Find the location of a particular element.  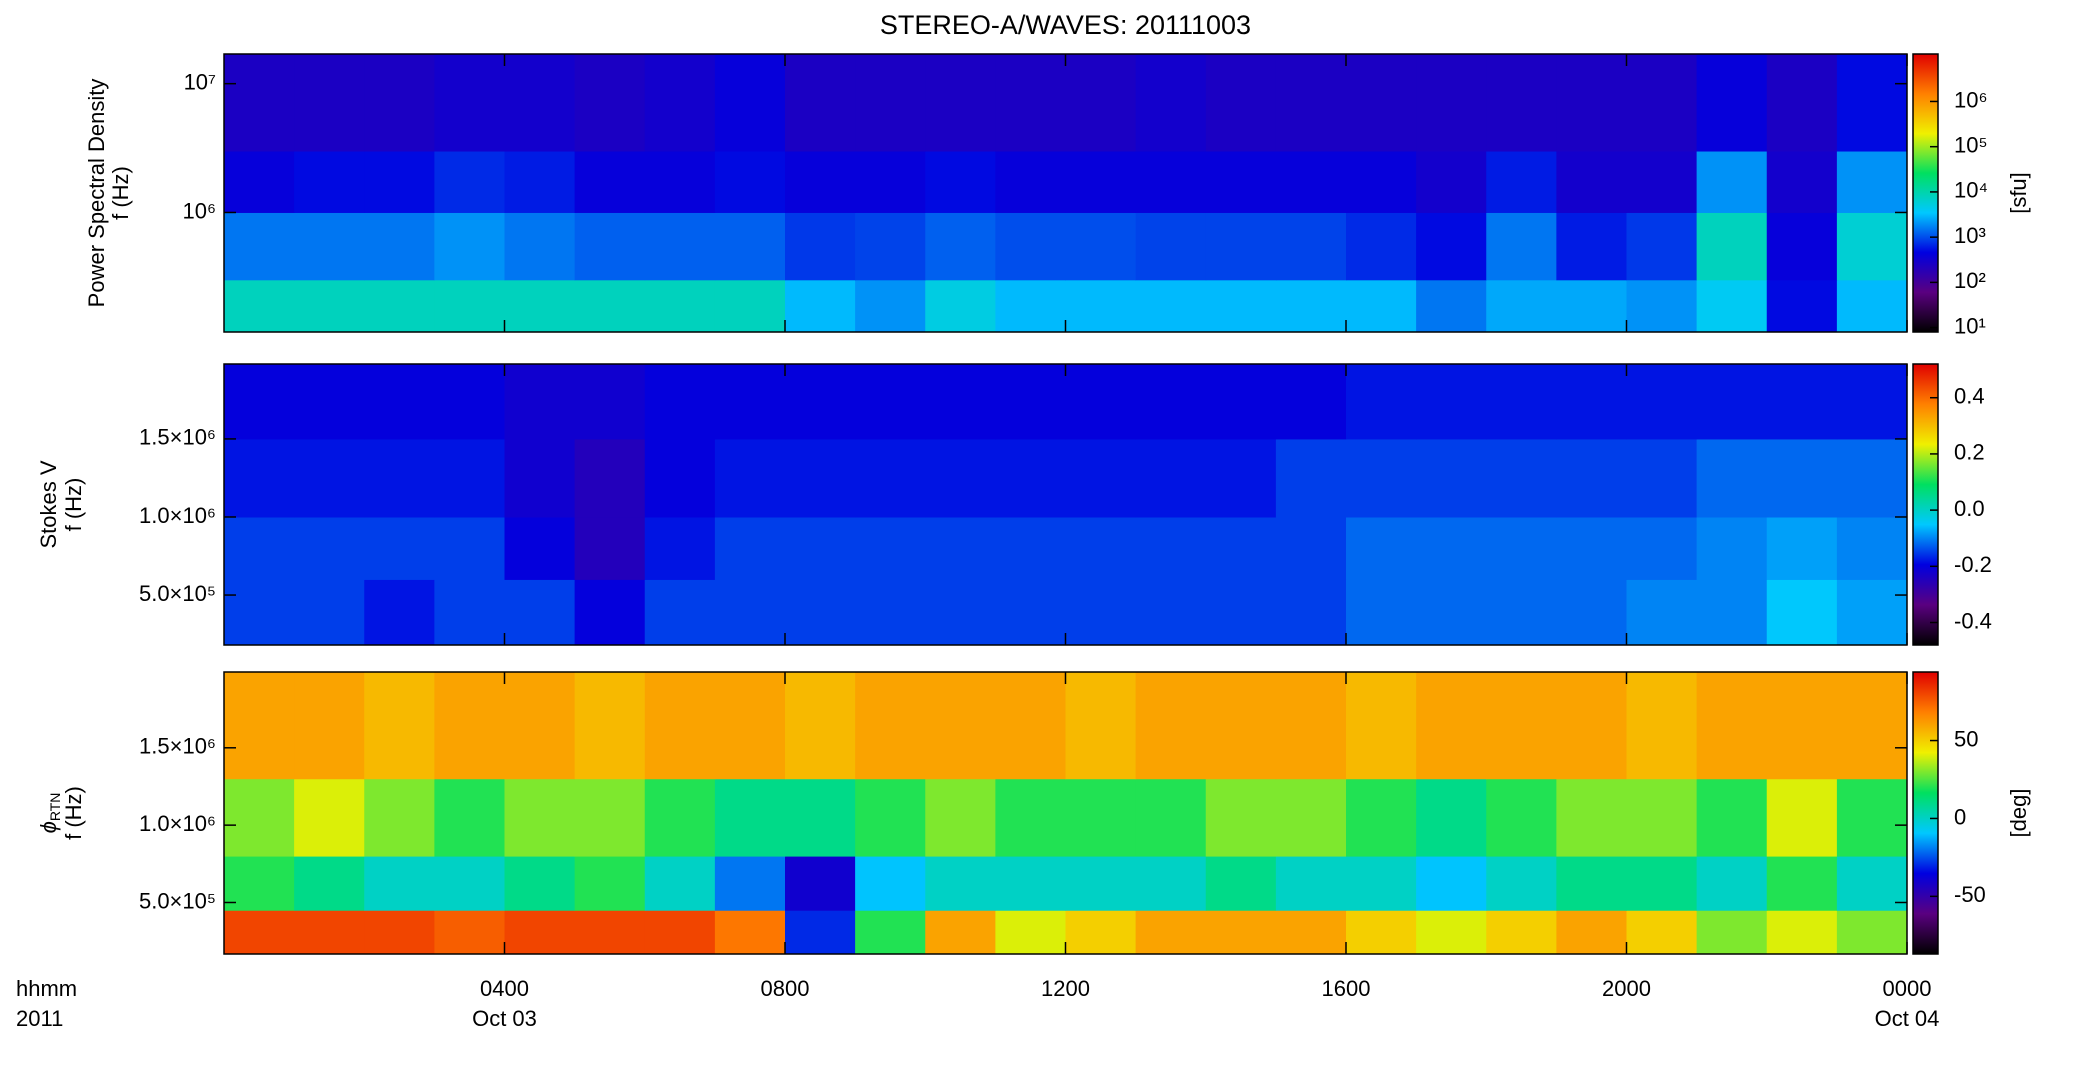

y-axis-label: Power Spectral Density is located at coordinates (96, 193).